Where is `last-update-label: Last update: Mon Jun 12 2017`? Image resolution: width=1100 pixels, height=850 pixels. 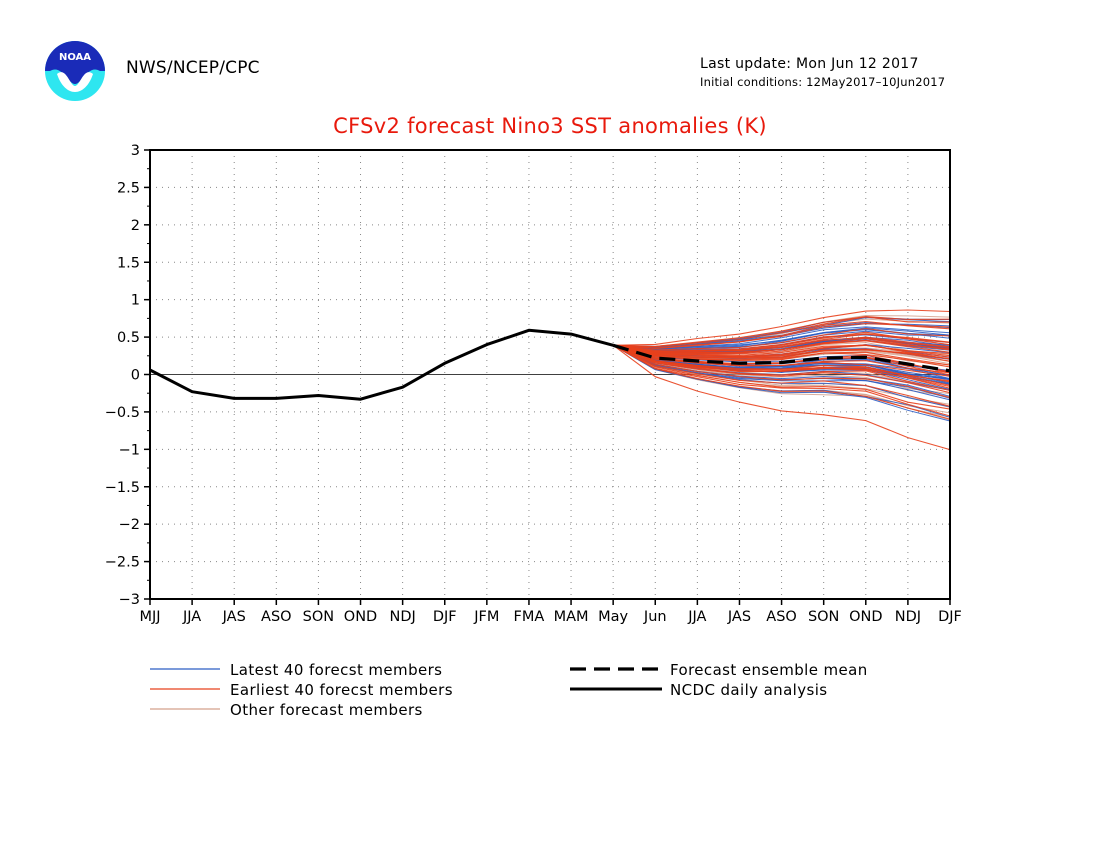 last-update-label: Last update: Mon Jun 12 2017 is located at coordinates (809, 64).